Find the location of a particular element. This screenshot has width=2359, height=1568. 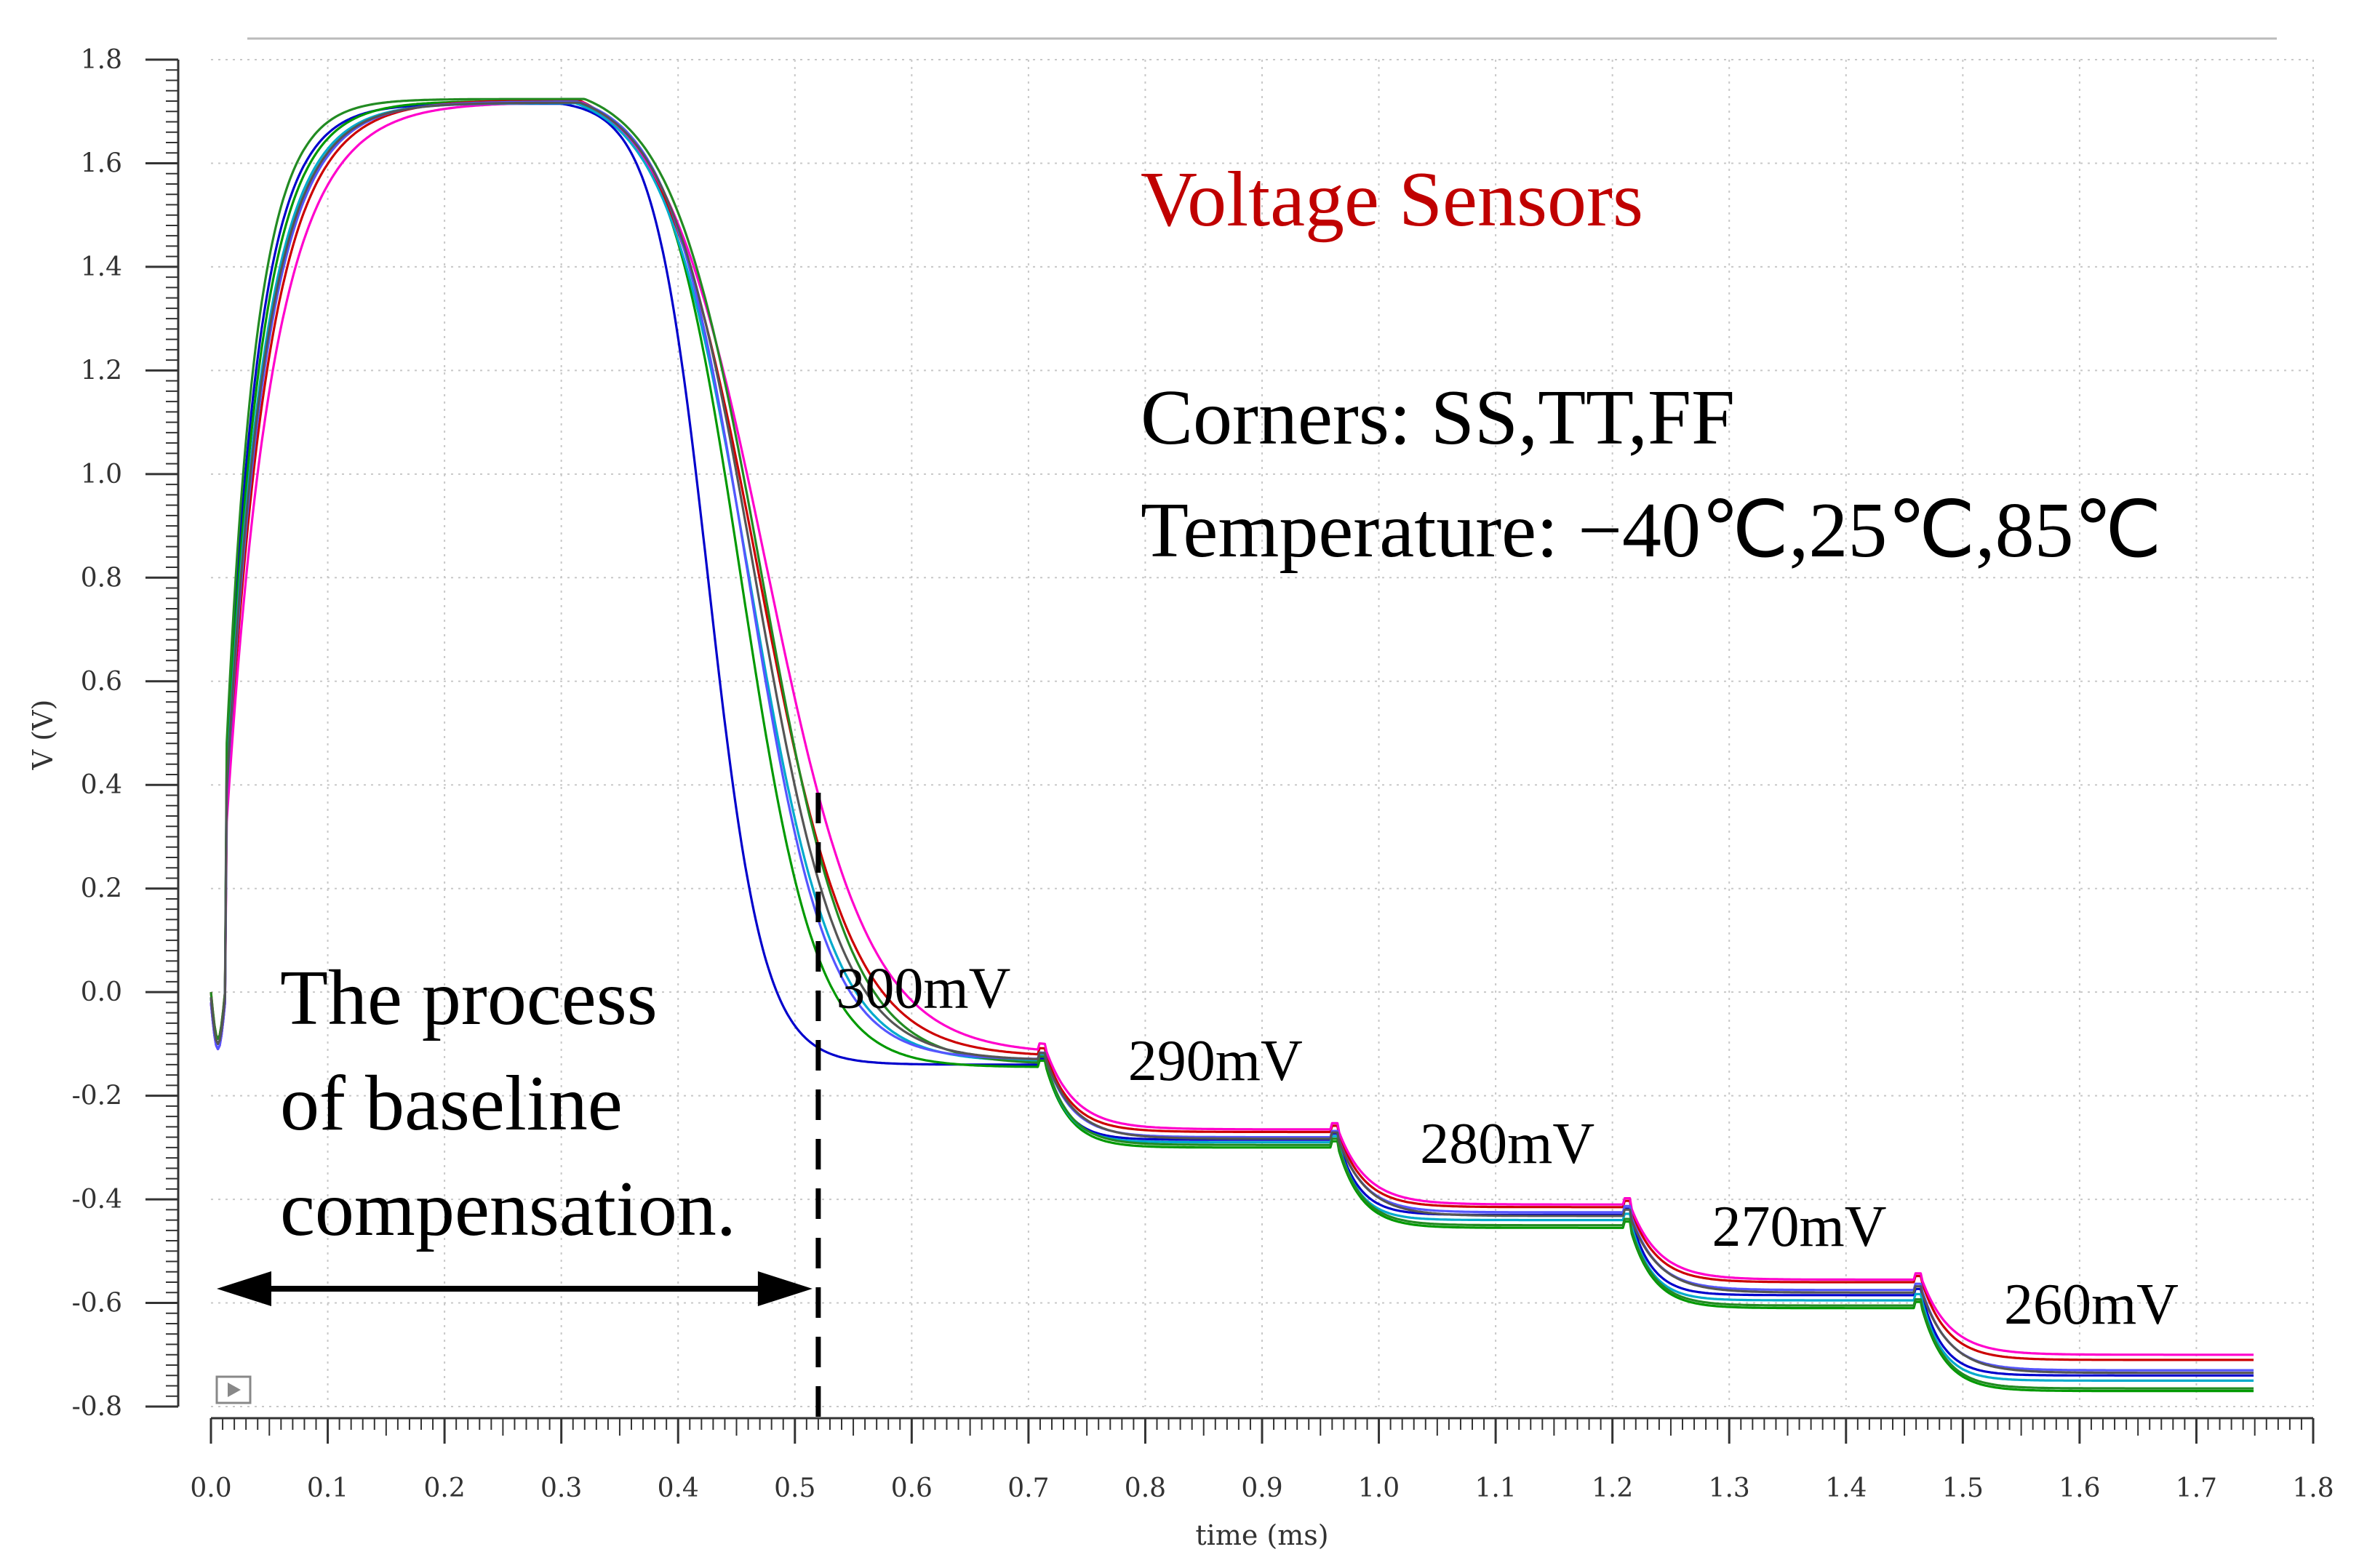

process-annotation-line2: of baseline is located at coordinates (451, 1103).